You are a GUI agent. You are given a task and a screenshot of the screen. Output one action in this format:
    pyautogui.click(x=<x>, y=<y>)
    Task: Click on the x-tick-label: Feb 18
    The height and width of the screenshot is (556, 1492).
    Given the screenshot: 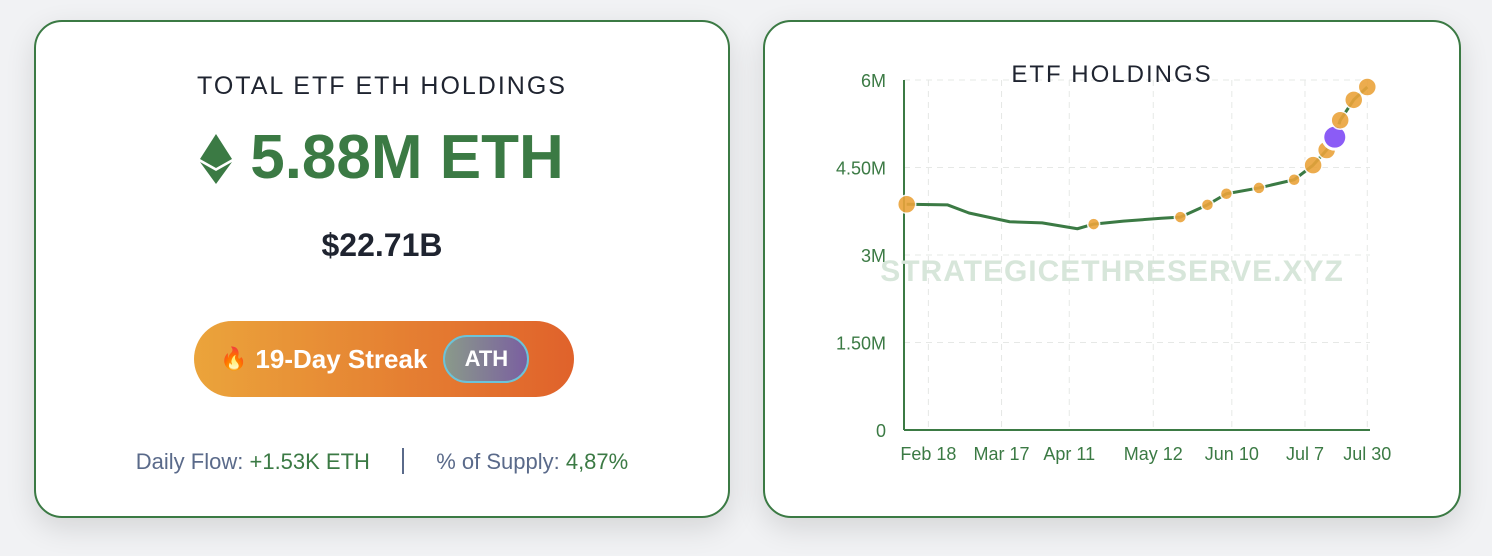 What is the action you would take?
    pyautogui.click(x=928, y=454)
    